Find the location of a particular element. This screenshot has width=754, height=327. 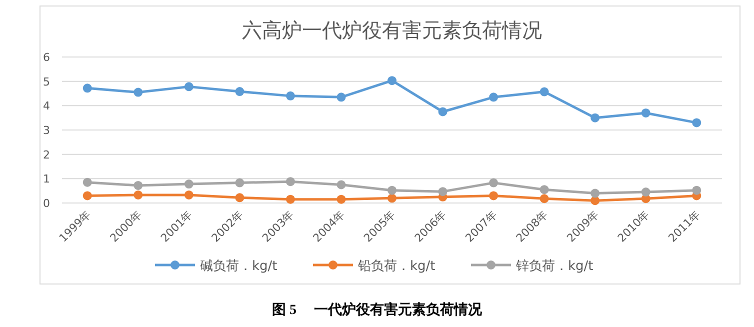

caption: 图 5 一代炉役有害元素负荷情况 is located at coordinates (377, 309).